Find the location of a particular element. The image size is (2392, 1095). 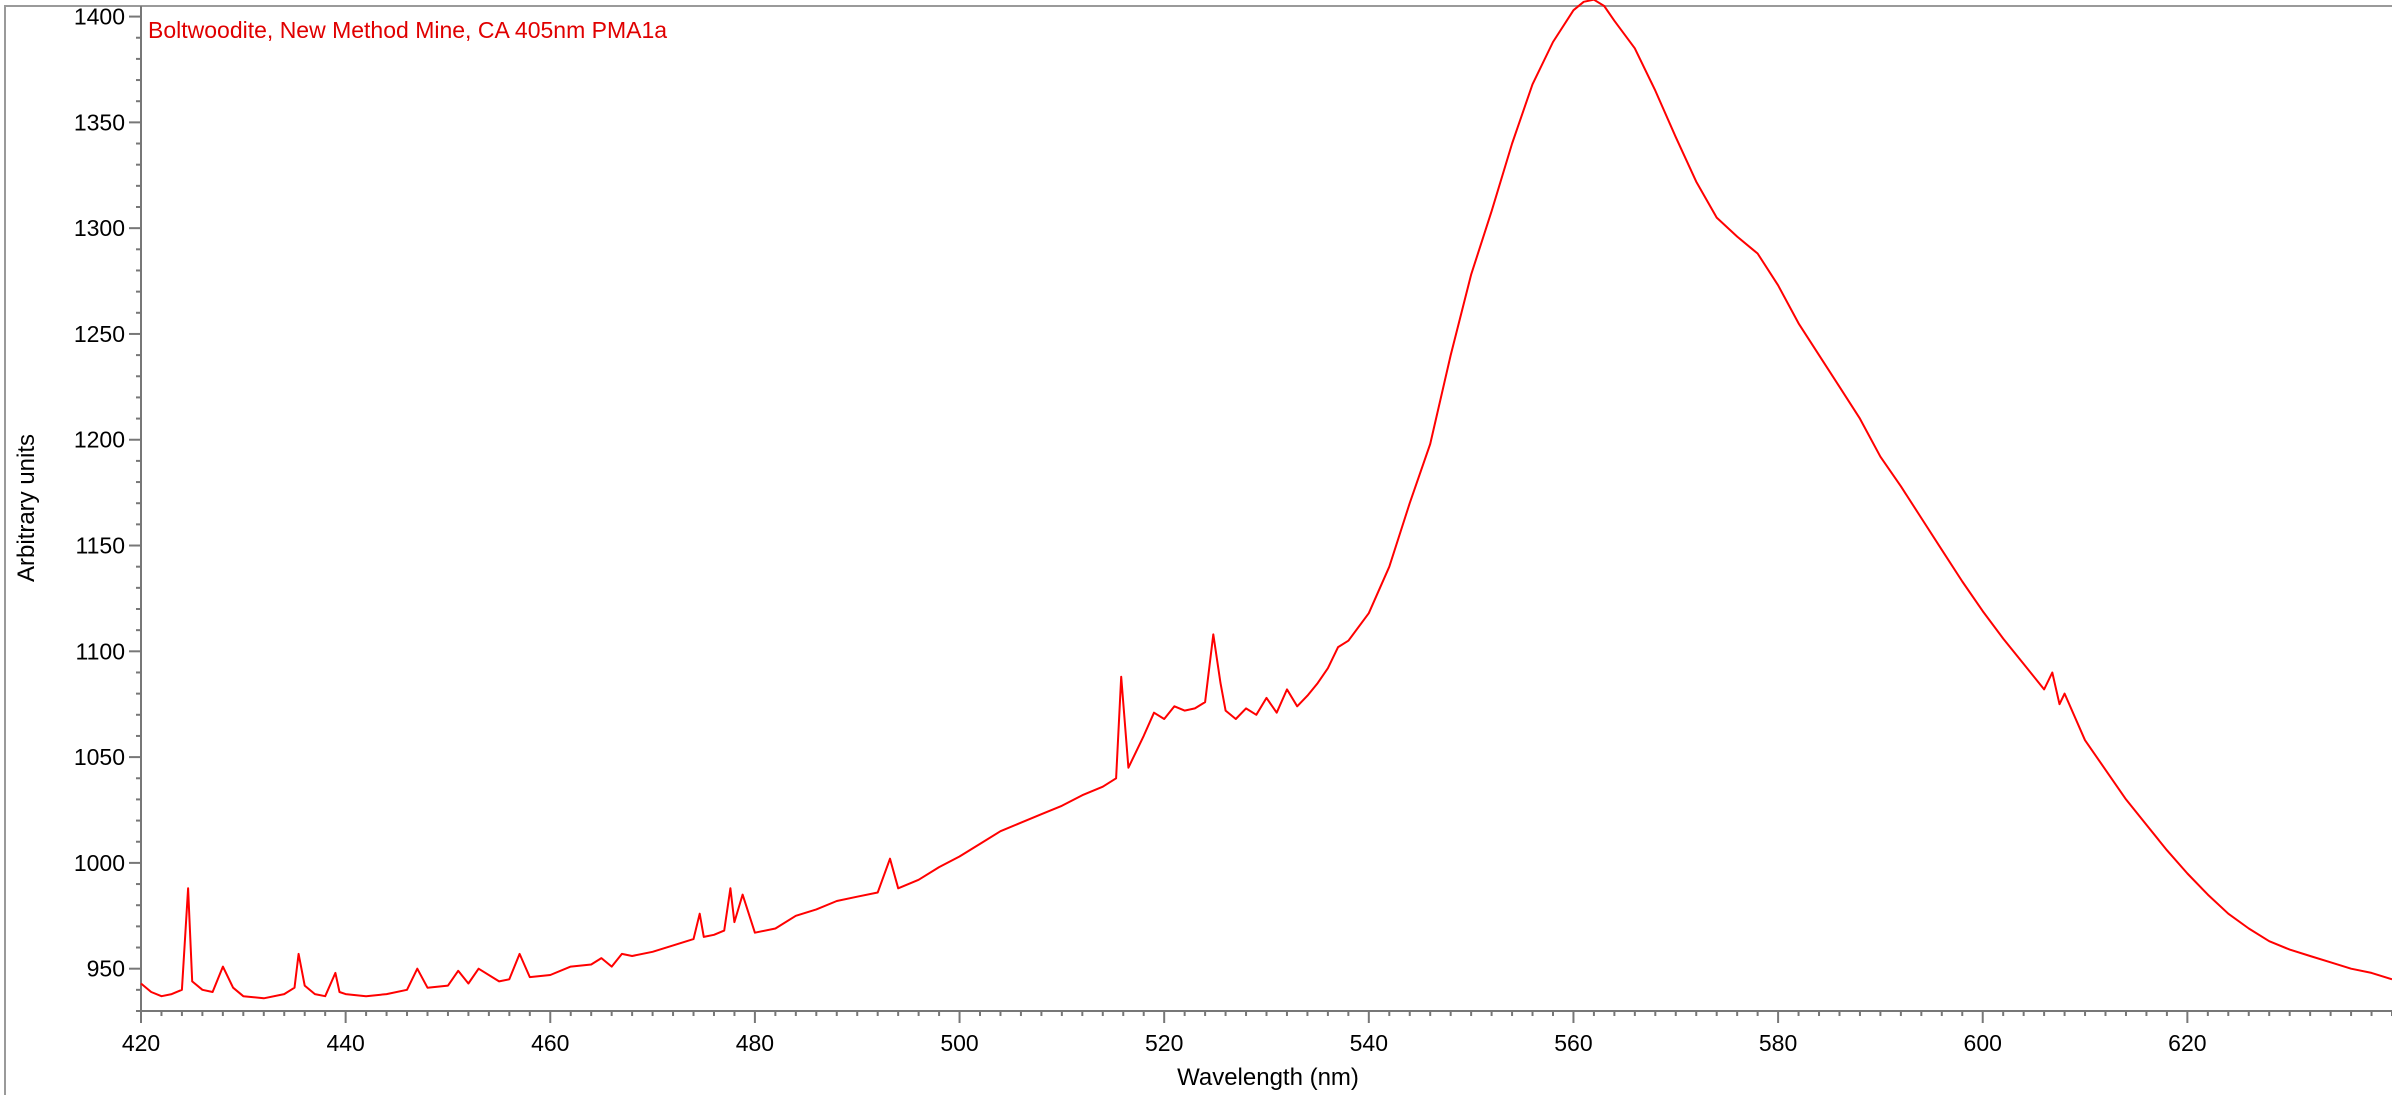

y-tick-label: 1000 is located at coordinates (99, 863).